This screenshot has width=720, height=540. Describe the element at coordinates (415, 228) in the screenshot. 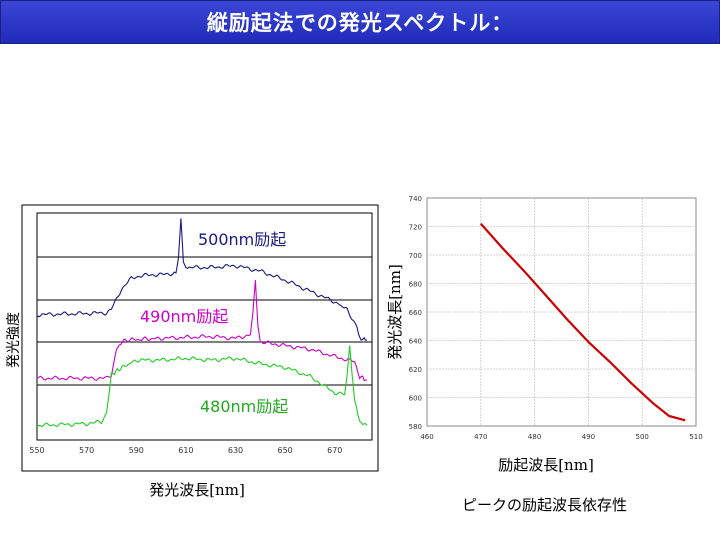

I see `peak-ytick-label: 720` at that location.